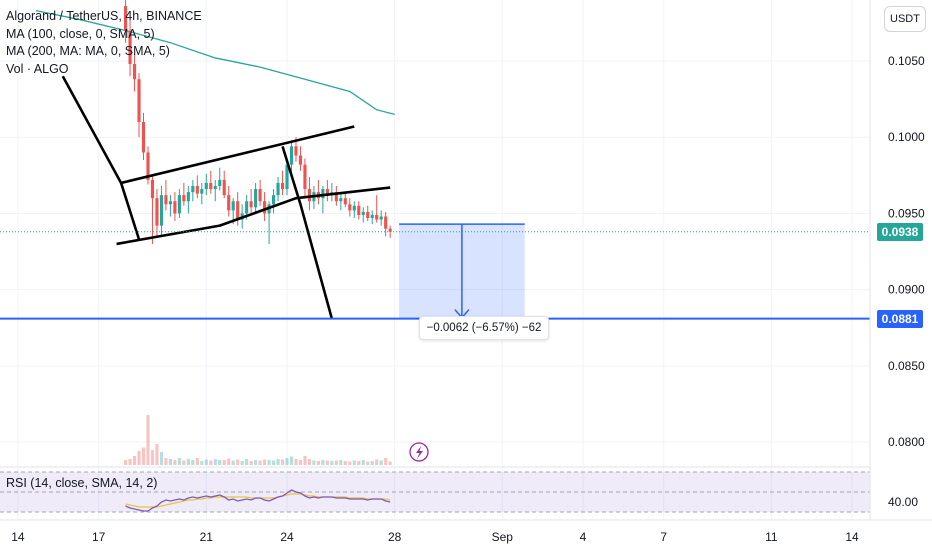 This screenshot has width=932, height=550. What do you see at coordinates (101, 157) in the screenshot?
I see `impulse-leg-line` at bounding box center [101, 157].